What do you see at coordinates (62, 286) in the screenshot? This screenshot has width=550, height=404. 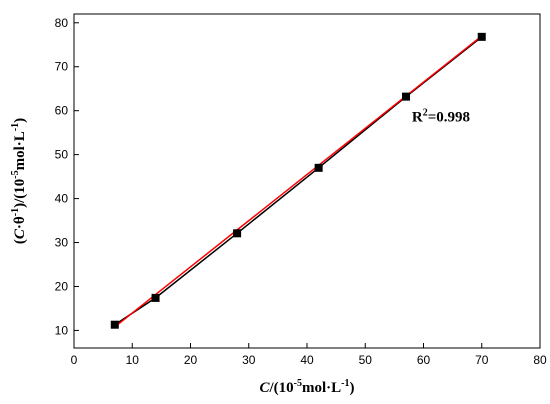 I see `y-tick-label: 20` at bounding box center [62, 286].